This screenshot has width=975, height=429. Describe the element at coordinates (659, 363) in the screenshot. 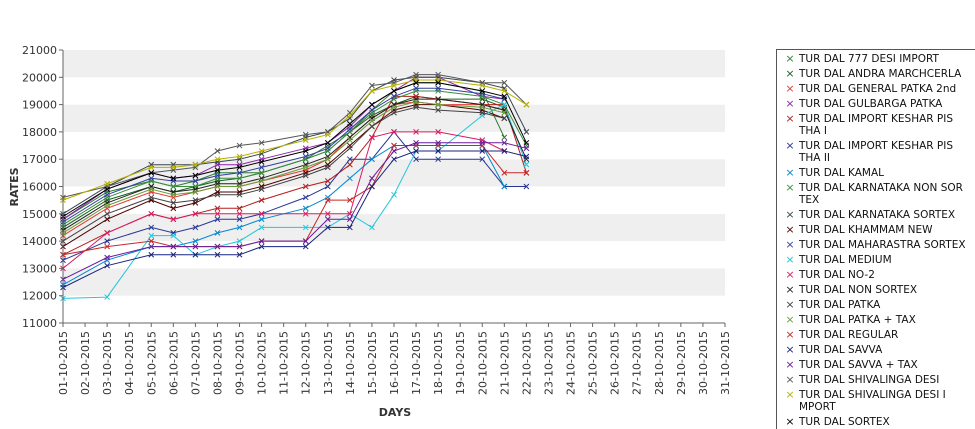

I see `x-tick-label: 28-10-2015` at that location.